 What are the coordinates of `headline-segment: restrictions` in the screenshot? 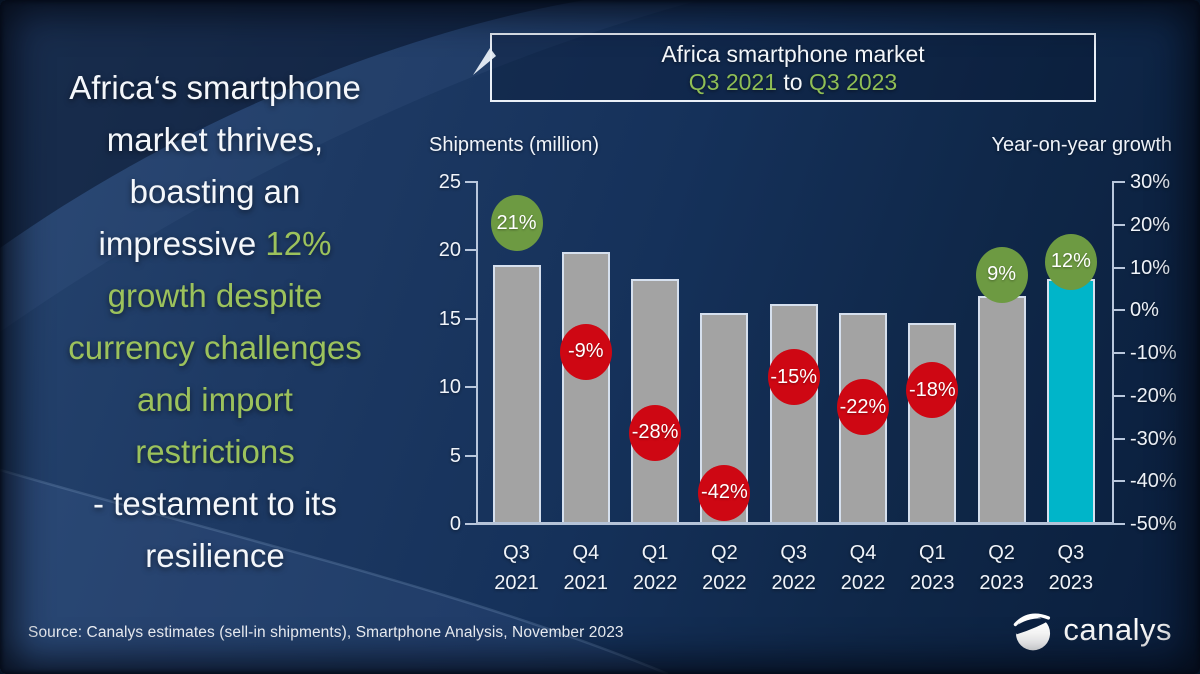 It's located at (215, 451).